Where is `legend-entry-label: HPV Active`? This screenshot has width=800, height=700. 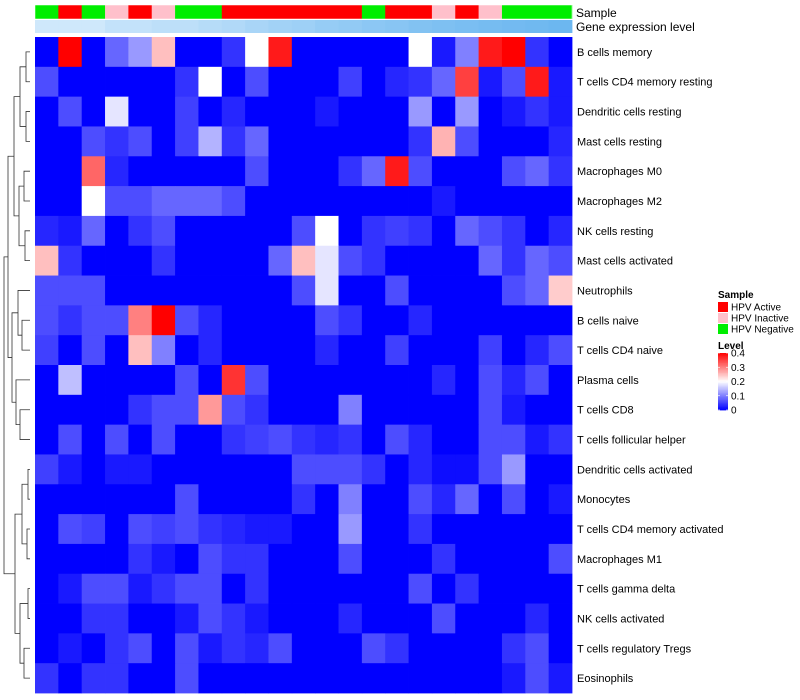
legend-entry-label: HPV Active is located at coordinates (756, 308).